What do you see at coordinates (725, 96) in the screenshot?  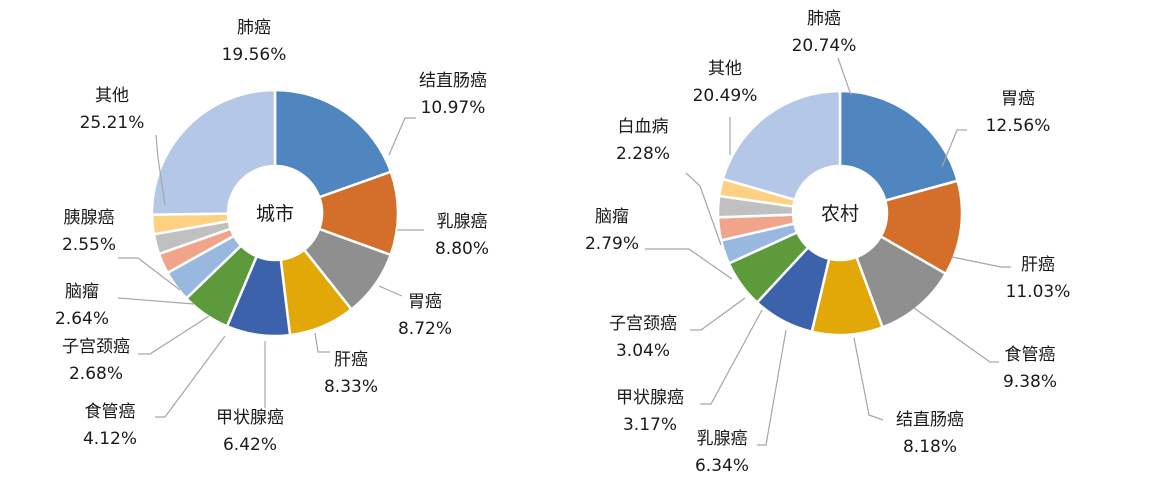 I see `data-label: 20.49%` at bounding box center [725, 96].